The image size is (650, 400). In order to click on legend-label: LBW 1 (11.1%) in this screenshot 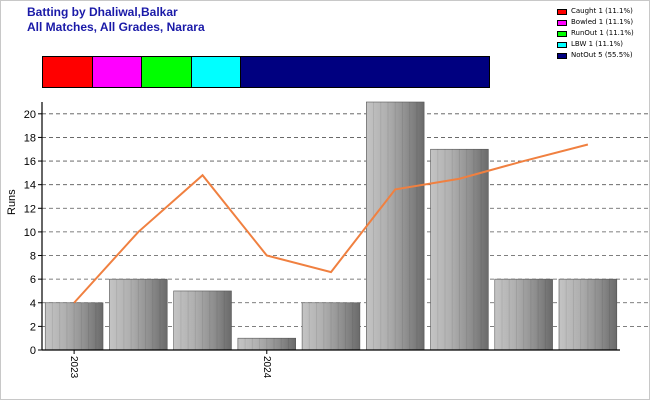, I will do `click(597, 44)`.